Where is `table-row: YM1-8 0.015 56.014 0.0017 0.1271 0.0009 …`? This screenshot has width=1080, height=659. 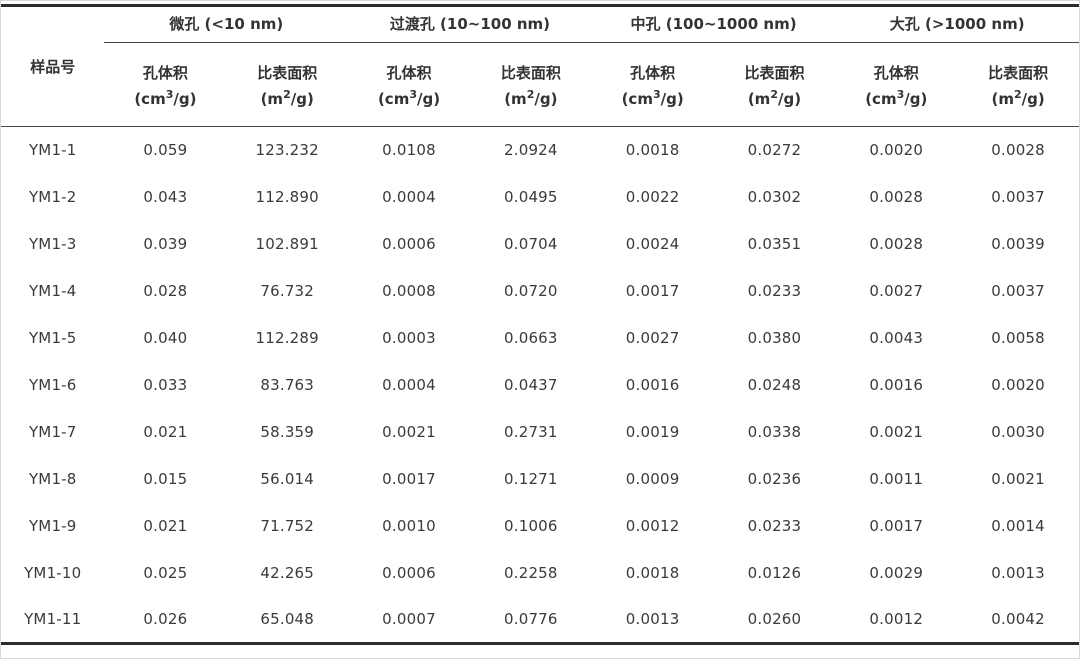
table-row: YM1-8 0.015 56.014 0.0017 0.1271 0.0009 … is located at coordinates (540, 479).